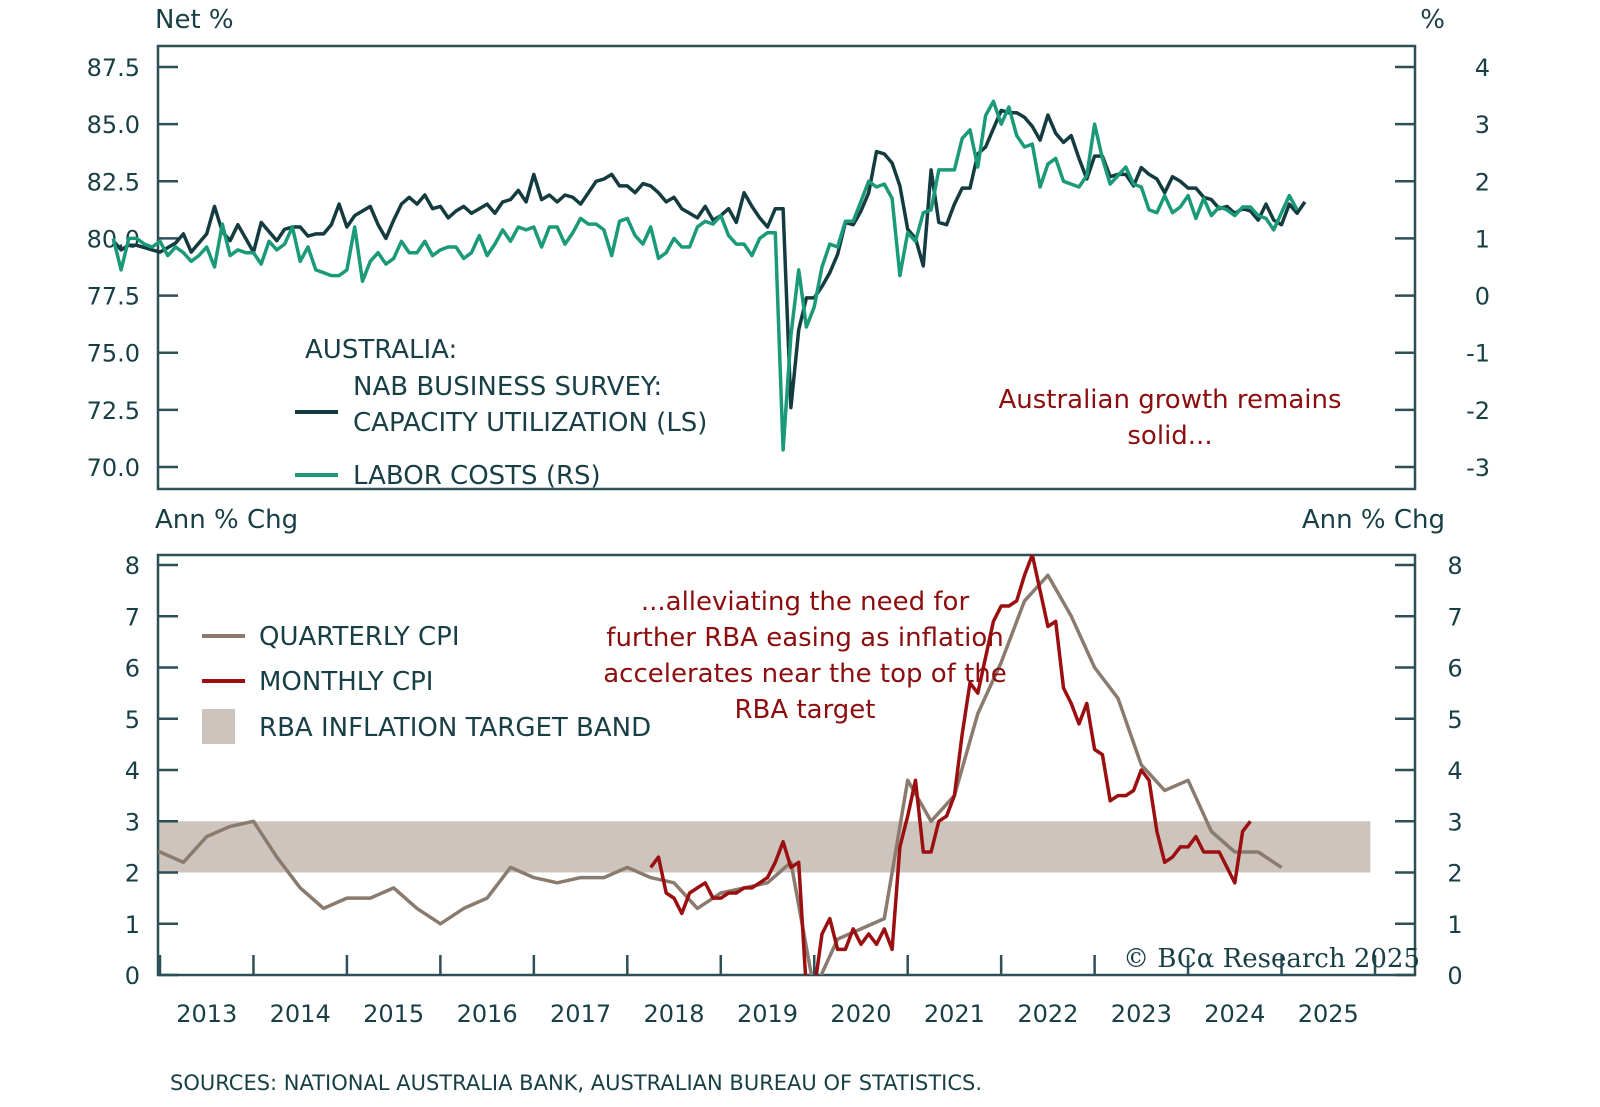 The height and width of the screenshot is (1107, 1600). What do you see at coordinates (507, 387) in the screenshot?
I see `legend-label-nab-line1: NAB BUSINESS SURVEY:` at bounding box center [507, 387].